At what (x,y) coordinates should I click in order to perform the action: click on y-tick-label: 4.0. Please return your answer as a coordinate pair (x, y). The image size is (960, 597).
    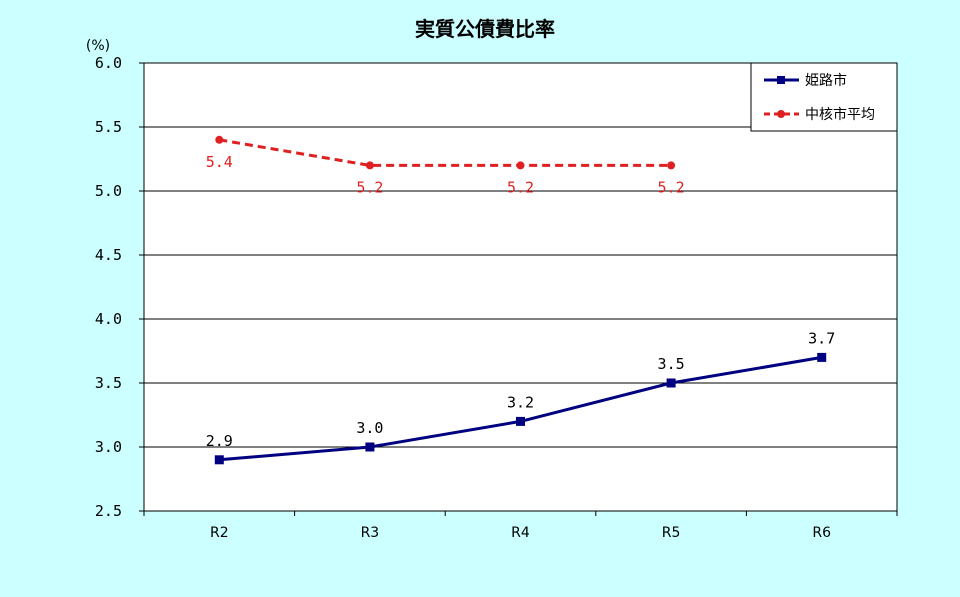
    Looking at the image, I should click on (108, 319).